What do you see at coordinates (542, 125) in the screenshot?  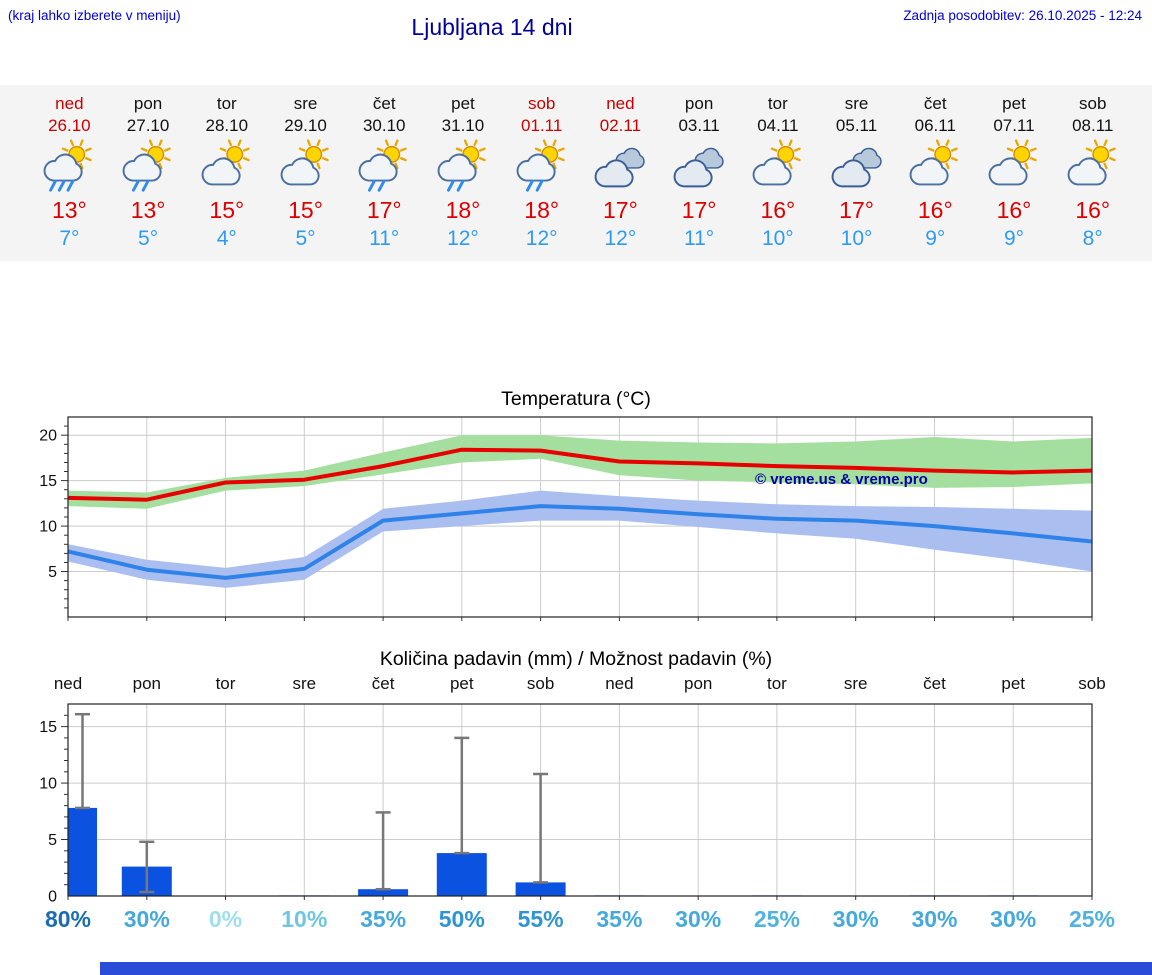 I see `day-date: 01.11` at bounding box center [542, 125].